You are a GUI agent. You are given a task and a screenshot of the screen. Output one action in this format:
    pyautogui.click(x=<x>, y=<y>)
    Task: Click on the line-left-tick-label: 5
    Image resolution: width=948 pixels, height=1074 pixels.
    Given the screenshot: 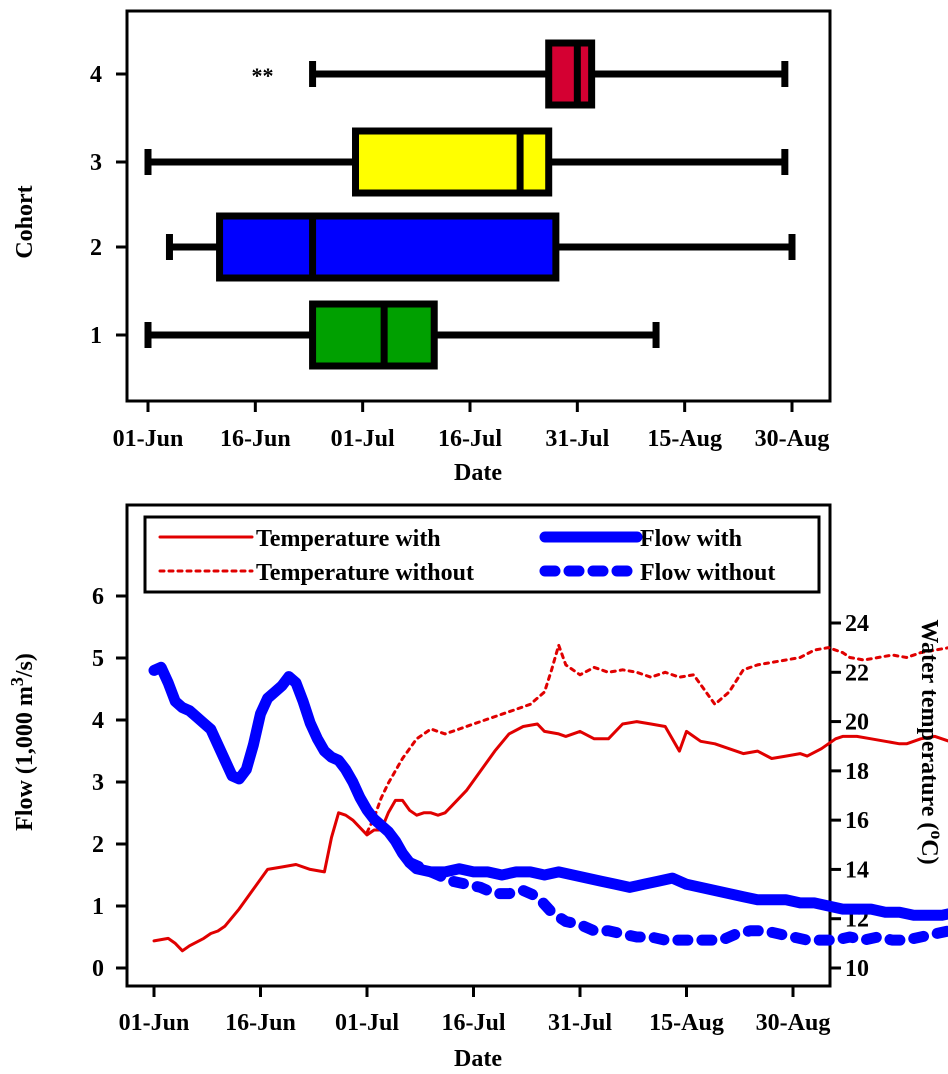 What is the action you would take?
    pyautogui.click(x=98, y=659)
    